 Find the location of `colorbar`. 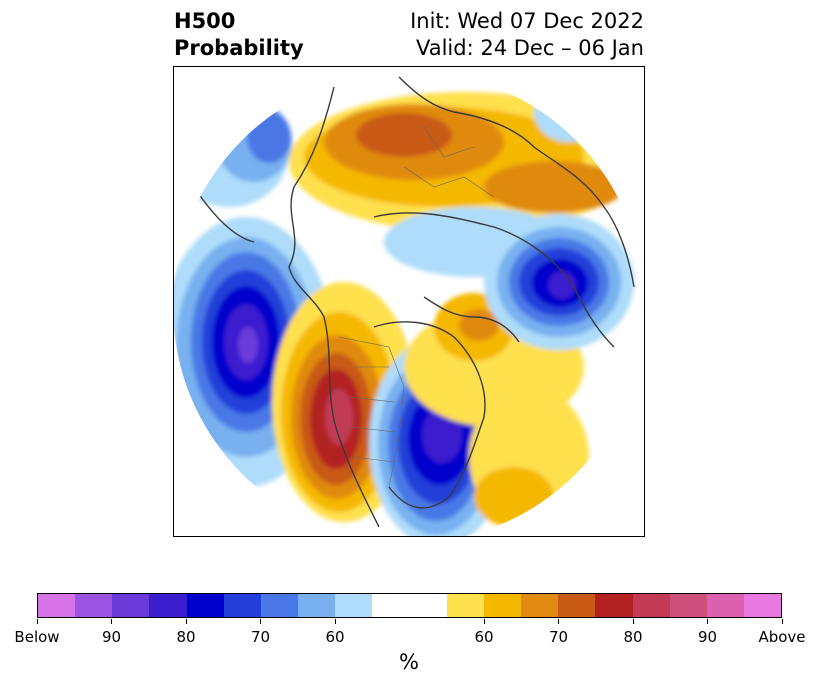

colorbar is located at coordinates (409, 605).